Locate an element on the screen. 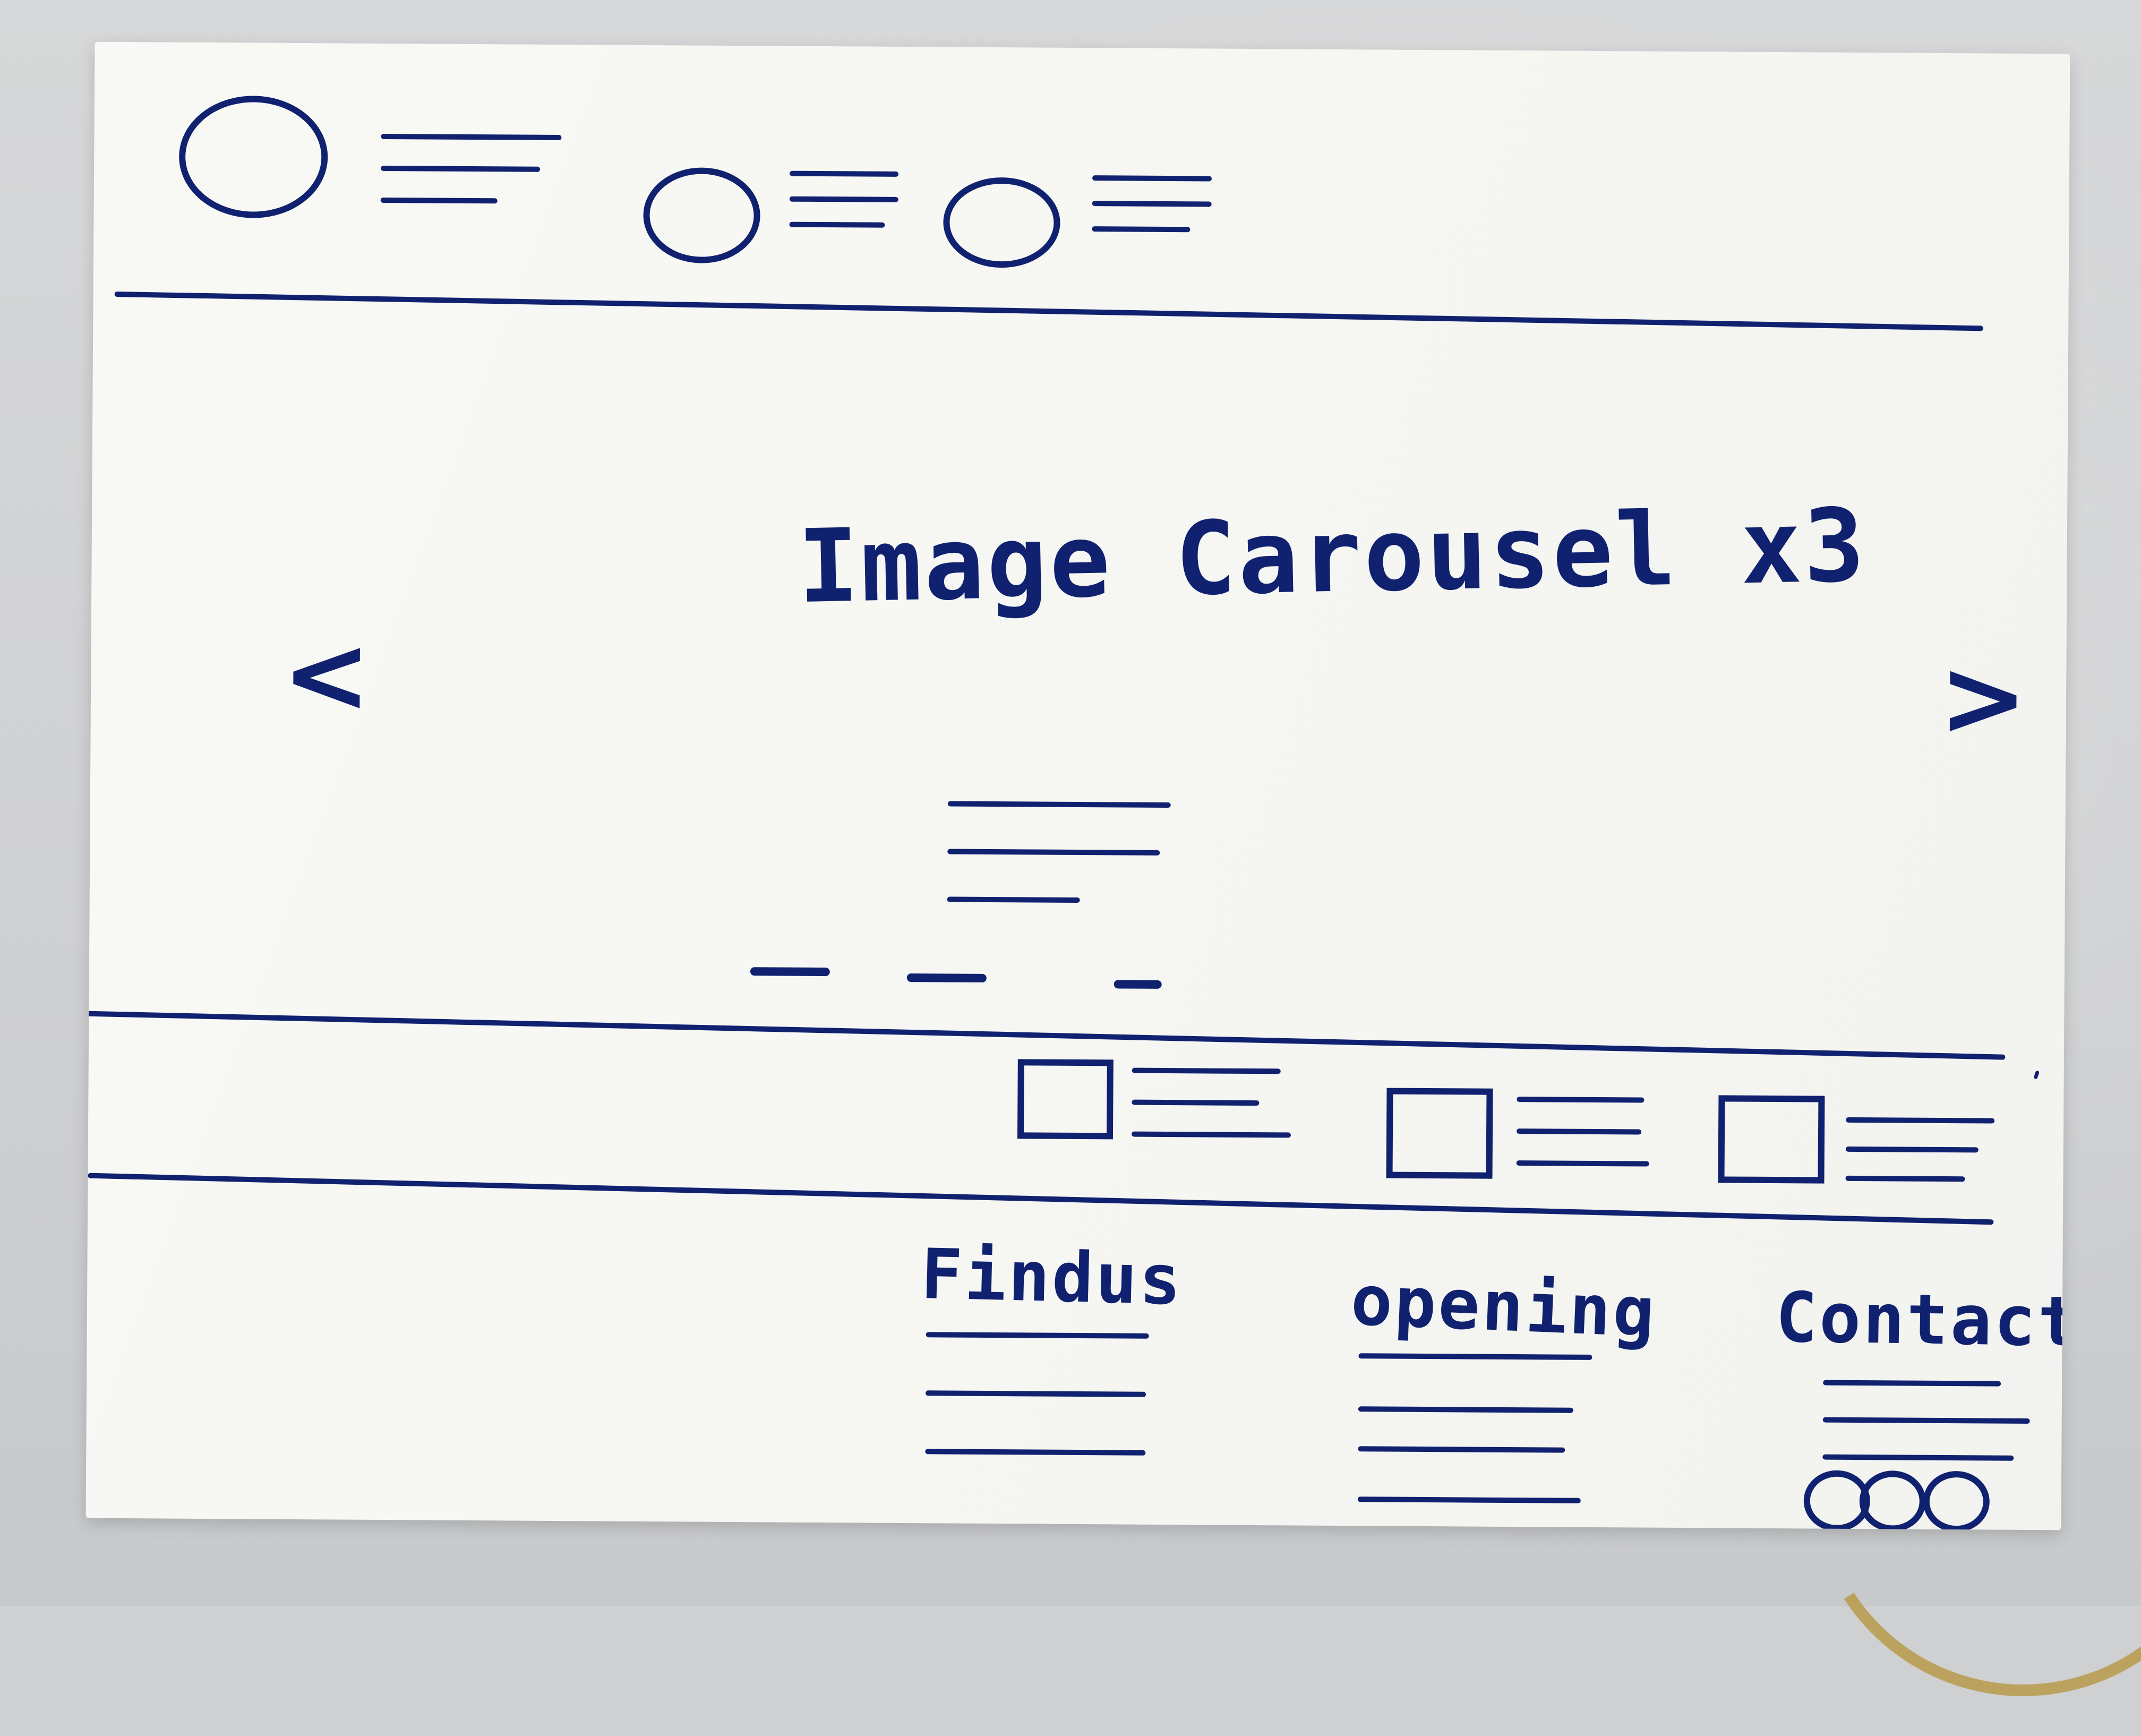 Image resolution: width=2141 pixels, height=1736 pixels. nav-item-2-circle-icon is located at coordinates (1001, 222).